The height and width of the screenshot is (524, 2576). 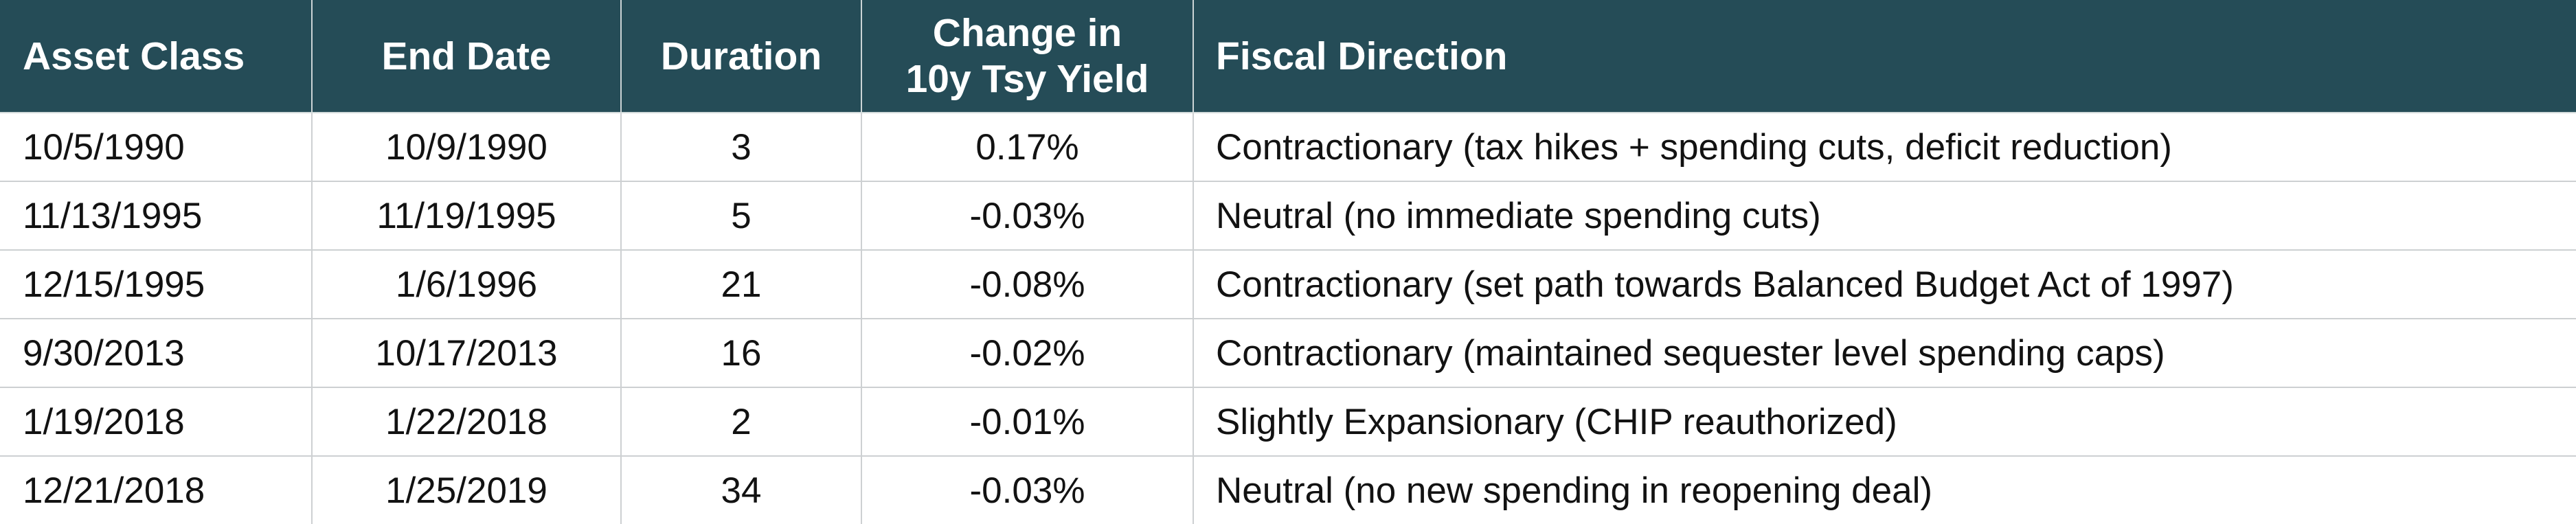 I want to click on cell-end-date: 11/19/1995, so click(x=467, y=215).